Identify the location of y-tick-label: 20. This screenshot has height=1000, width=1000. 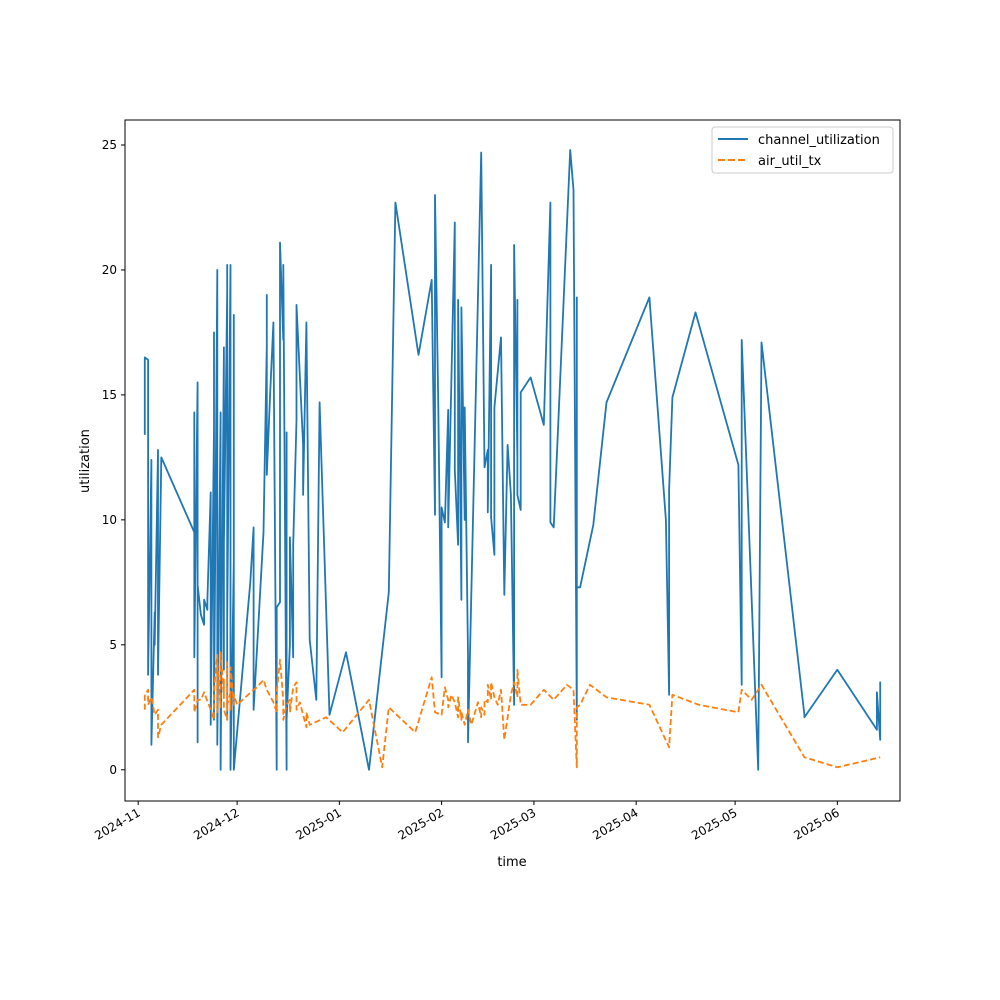
(109, 270).